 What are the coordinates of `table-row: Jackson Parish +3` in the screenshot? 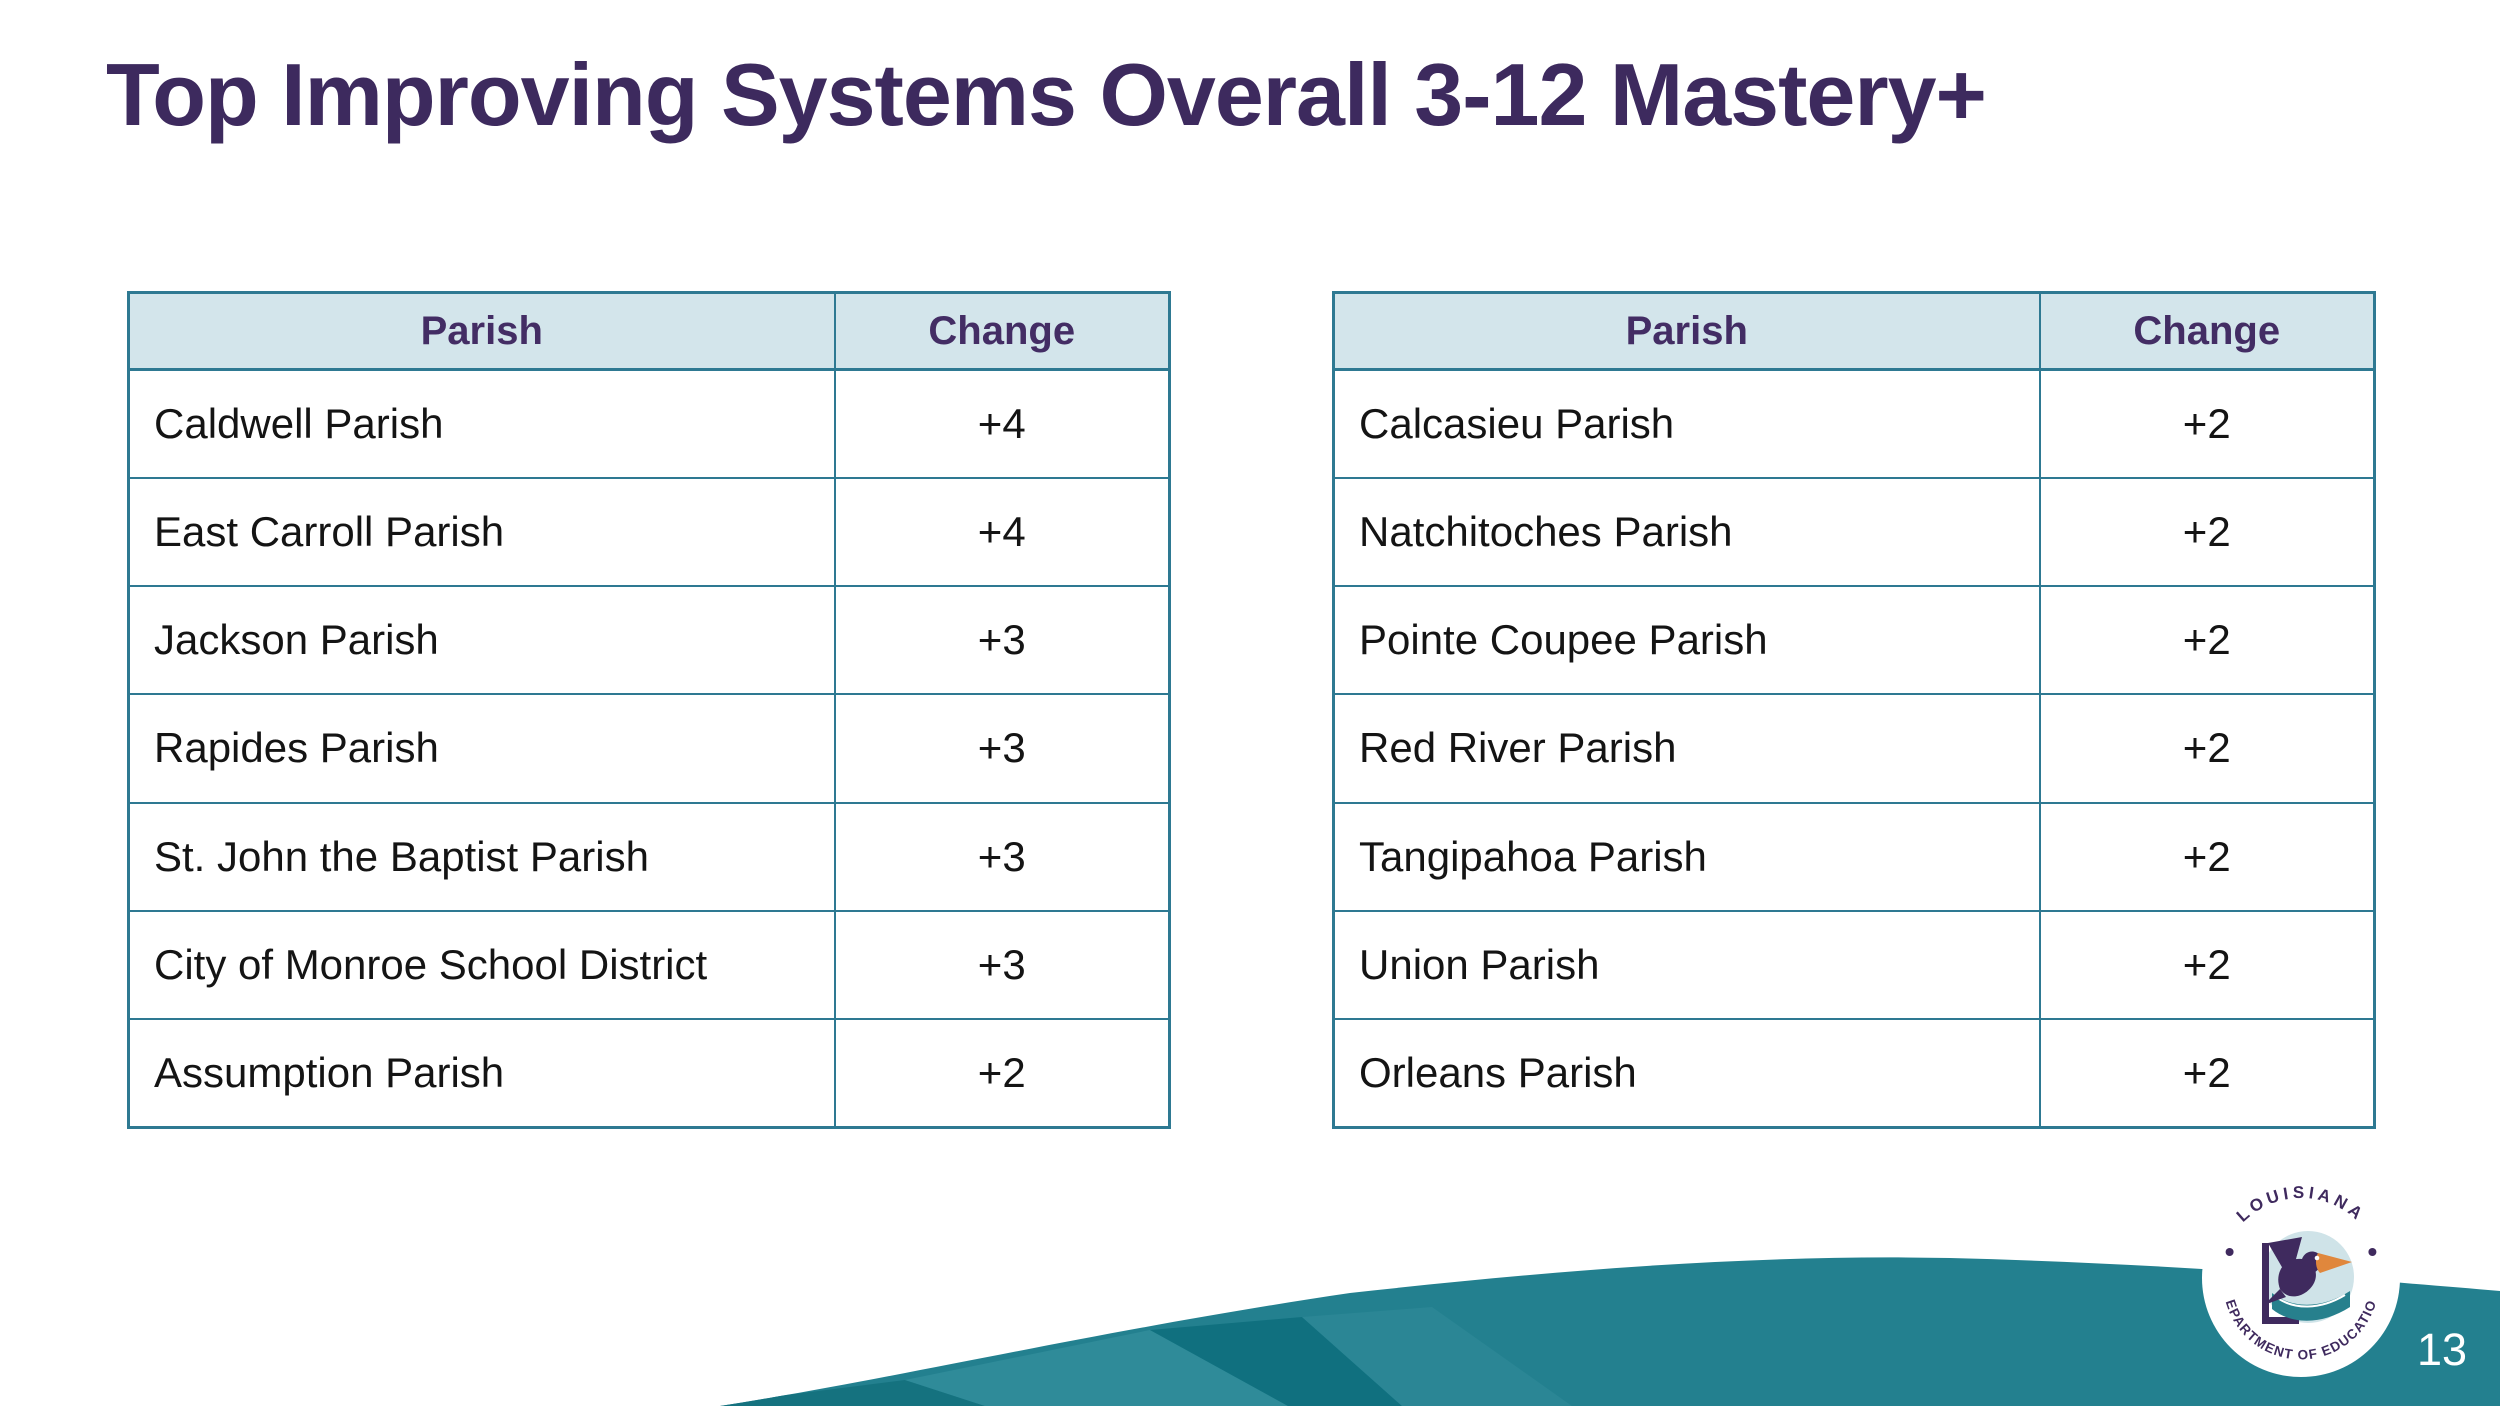 It's located at (649, 640).